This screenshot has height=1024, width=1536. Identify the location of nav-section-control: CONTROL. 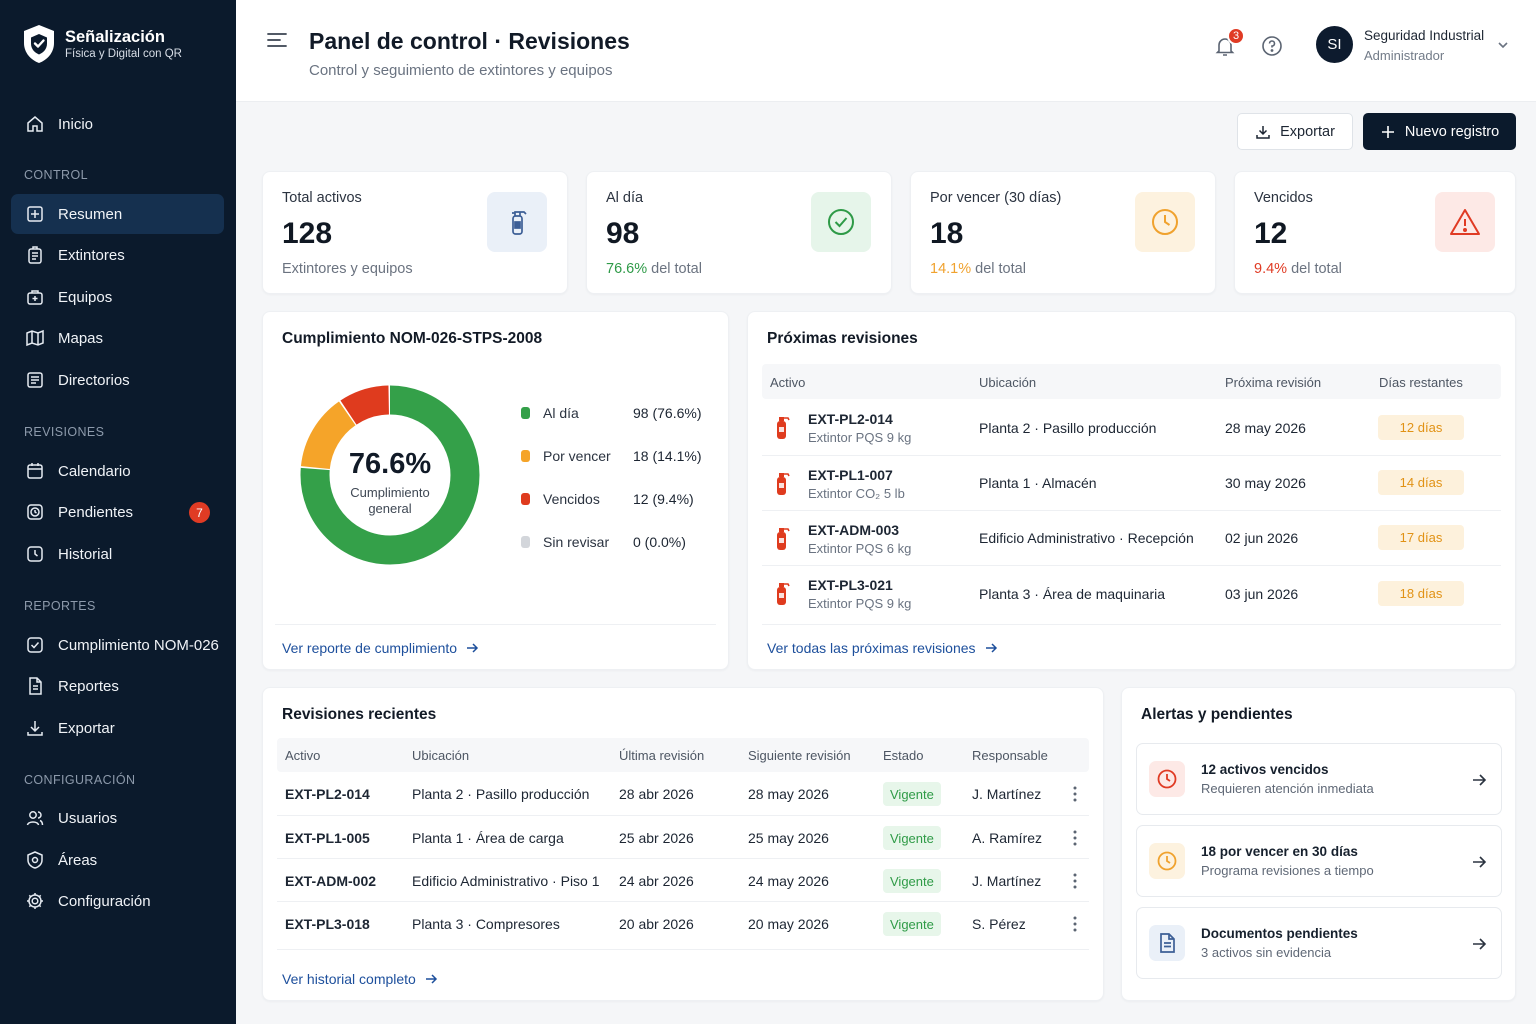
(56, 175).